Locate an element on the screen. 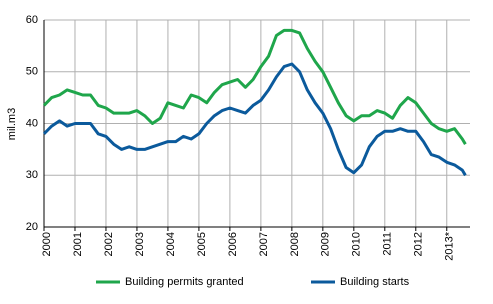 Image resolution: width=493 pixels, height=304 pixels. x-tick-label: 2013* is located at coordinates (450, 245).